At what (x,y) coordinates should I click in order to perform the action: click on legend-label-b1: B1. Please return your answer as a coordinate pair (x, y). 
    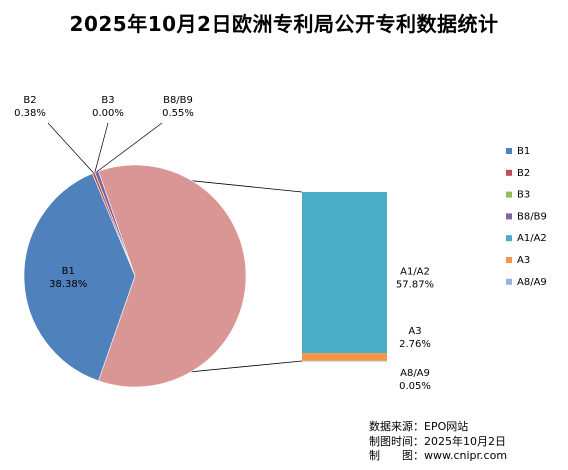
    Looking at the image, I should click on (523, 151).